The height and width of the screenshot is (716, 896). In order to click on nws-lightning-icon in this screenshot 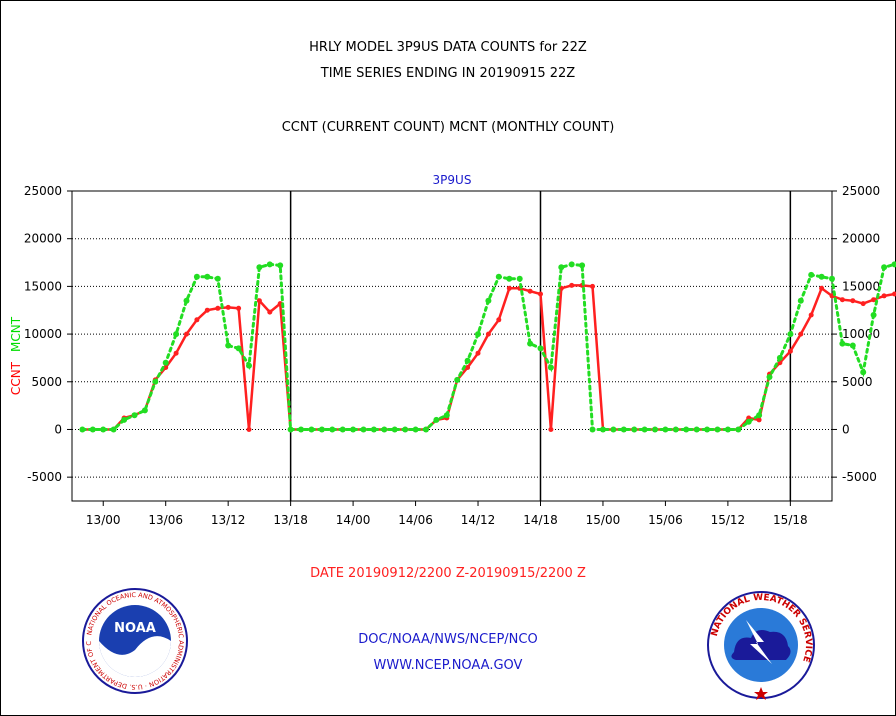, I will do `click(759, 642)`.